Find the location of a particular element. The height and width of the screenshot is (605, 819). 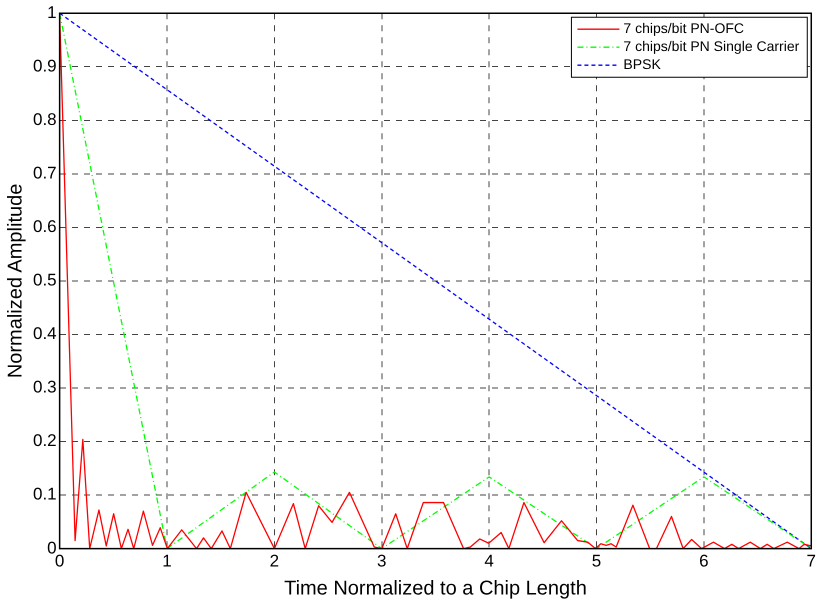

x-tick-label: 7 is located at coordinates (811, 560).